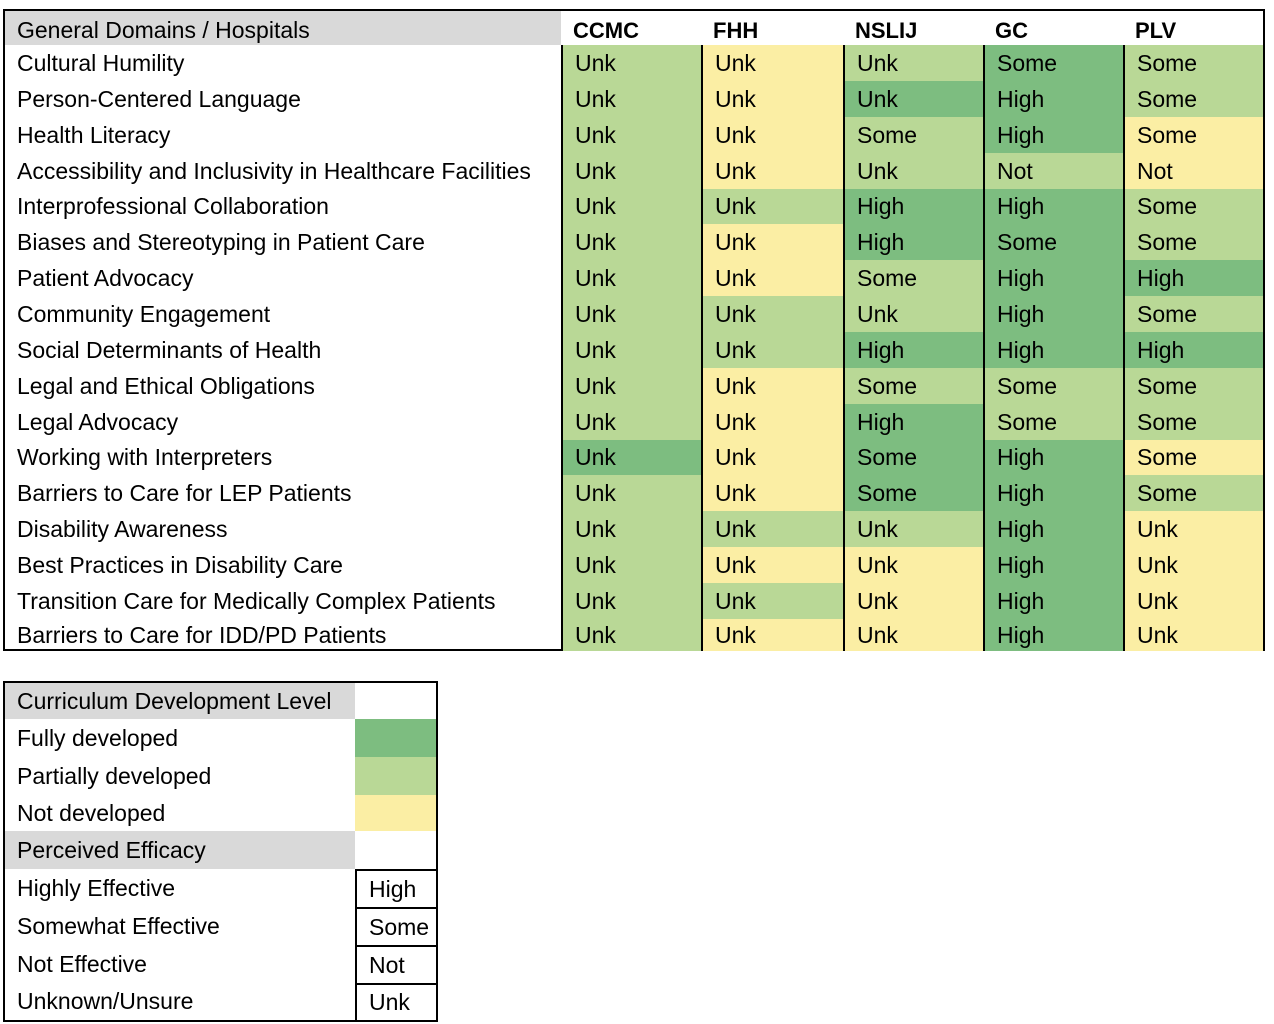 The image size is (1274, 1024). Describe the element at coordinates (98, 421) in the screenshot. I see `domain-label: Legal Advocacy` at that location.